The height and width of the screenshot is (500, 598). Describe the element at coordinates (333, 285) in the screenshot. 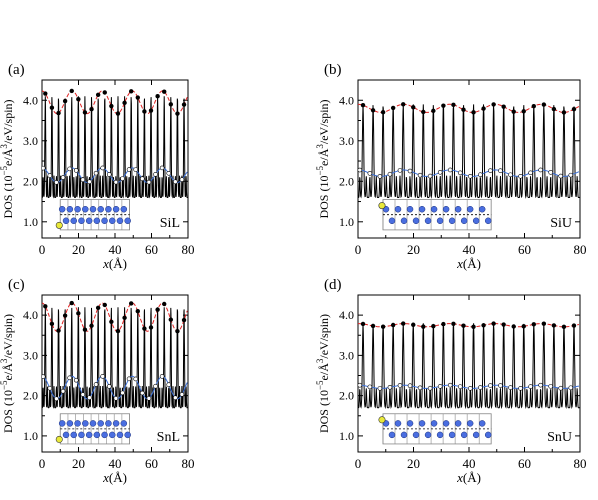

I see `panel-label: (d)` at that location.